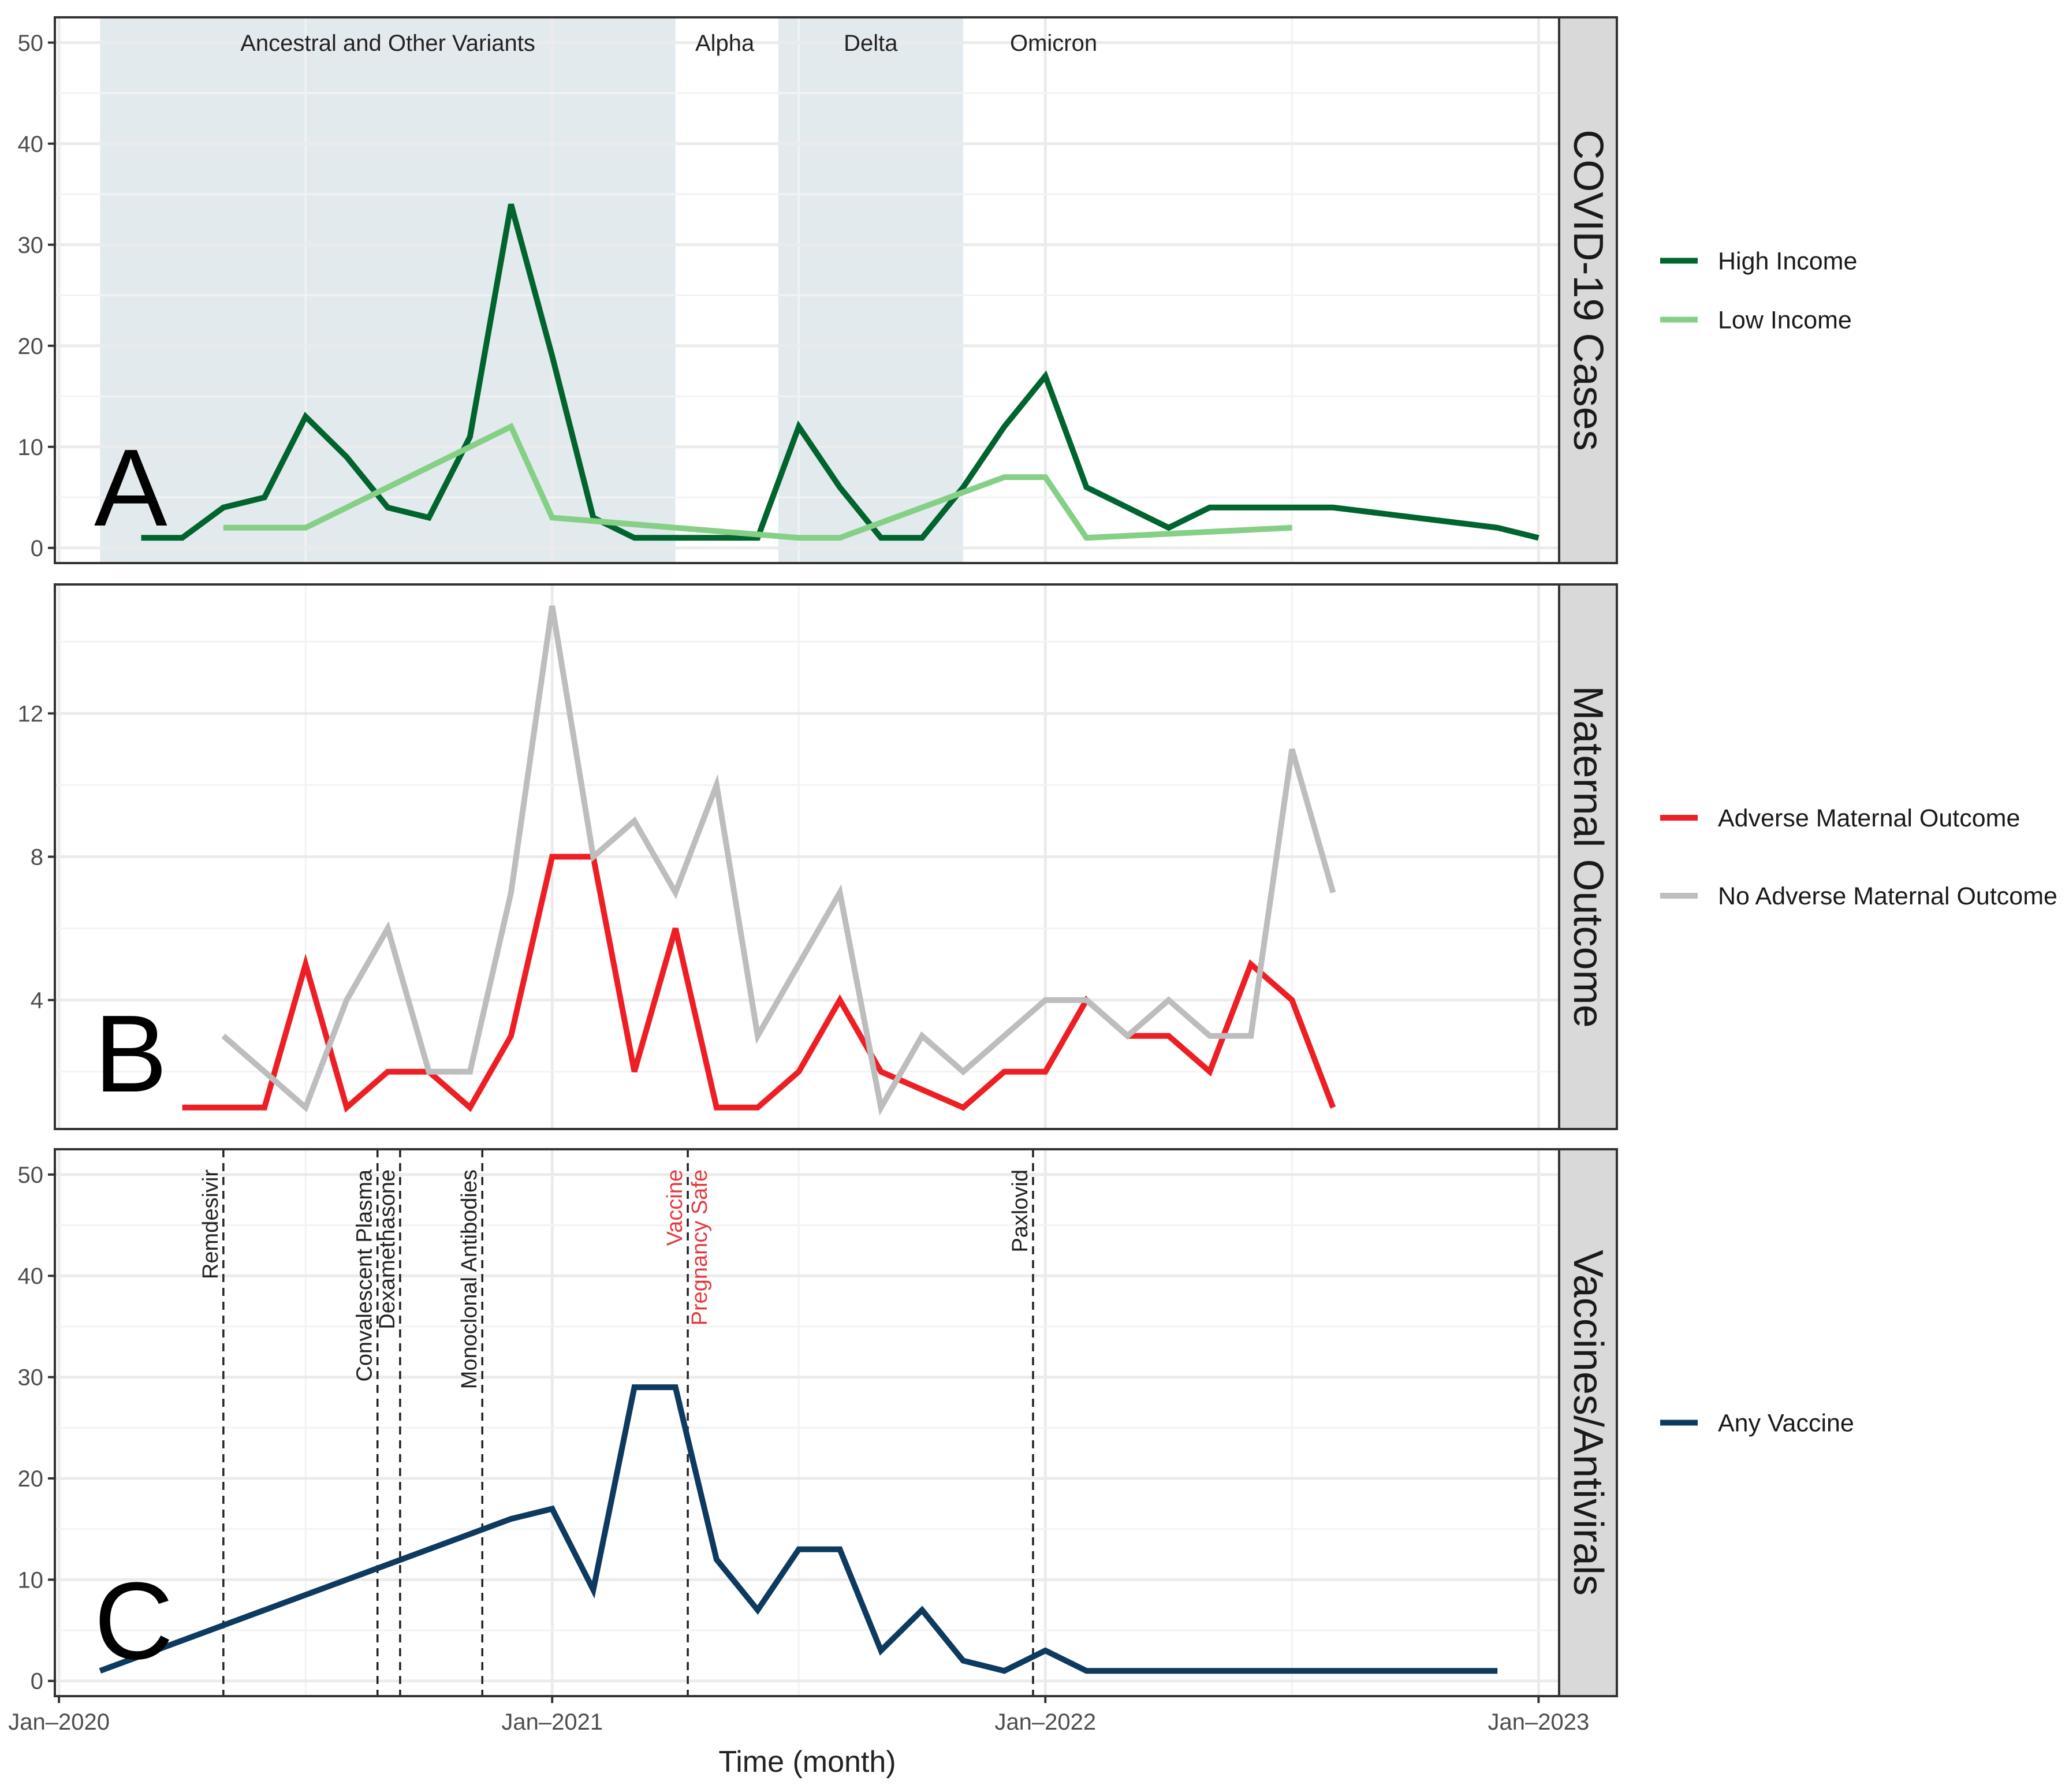 This screenshot has height=1792, width=2069. I want to click on legend-label: Adverse Maternal Outcome, so click(1869, 818).